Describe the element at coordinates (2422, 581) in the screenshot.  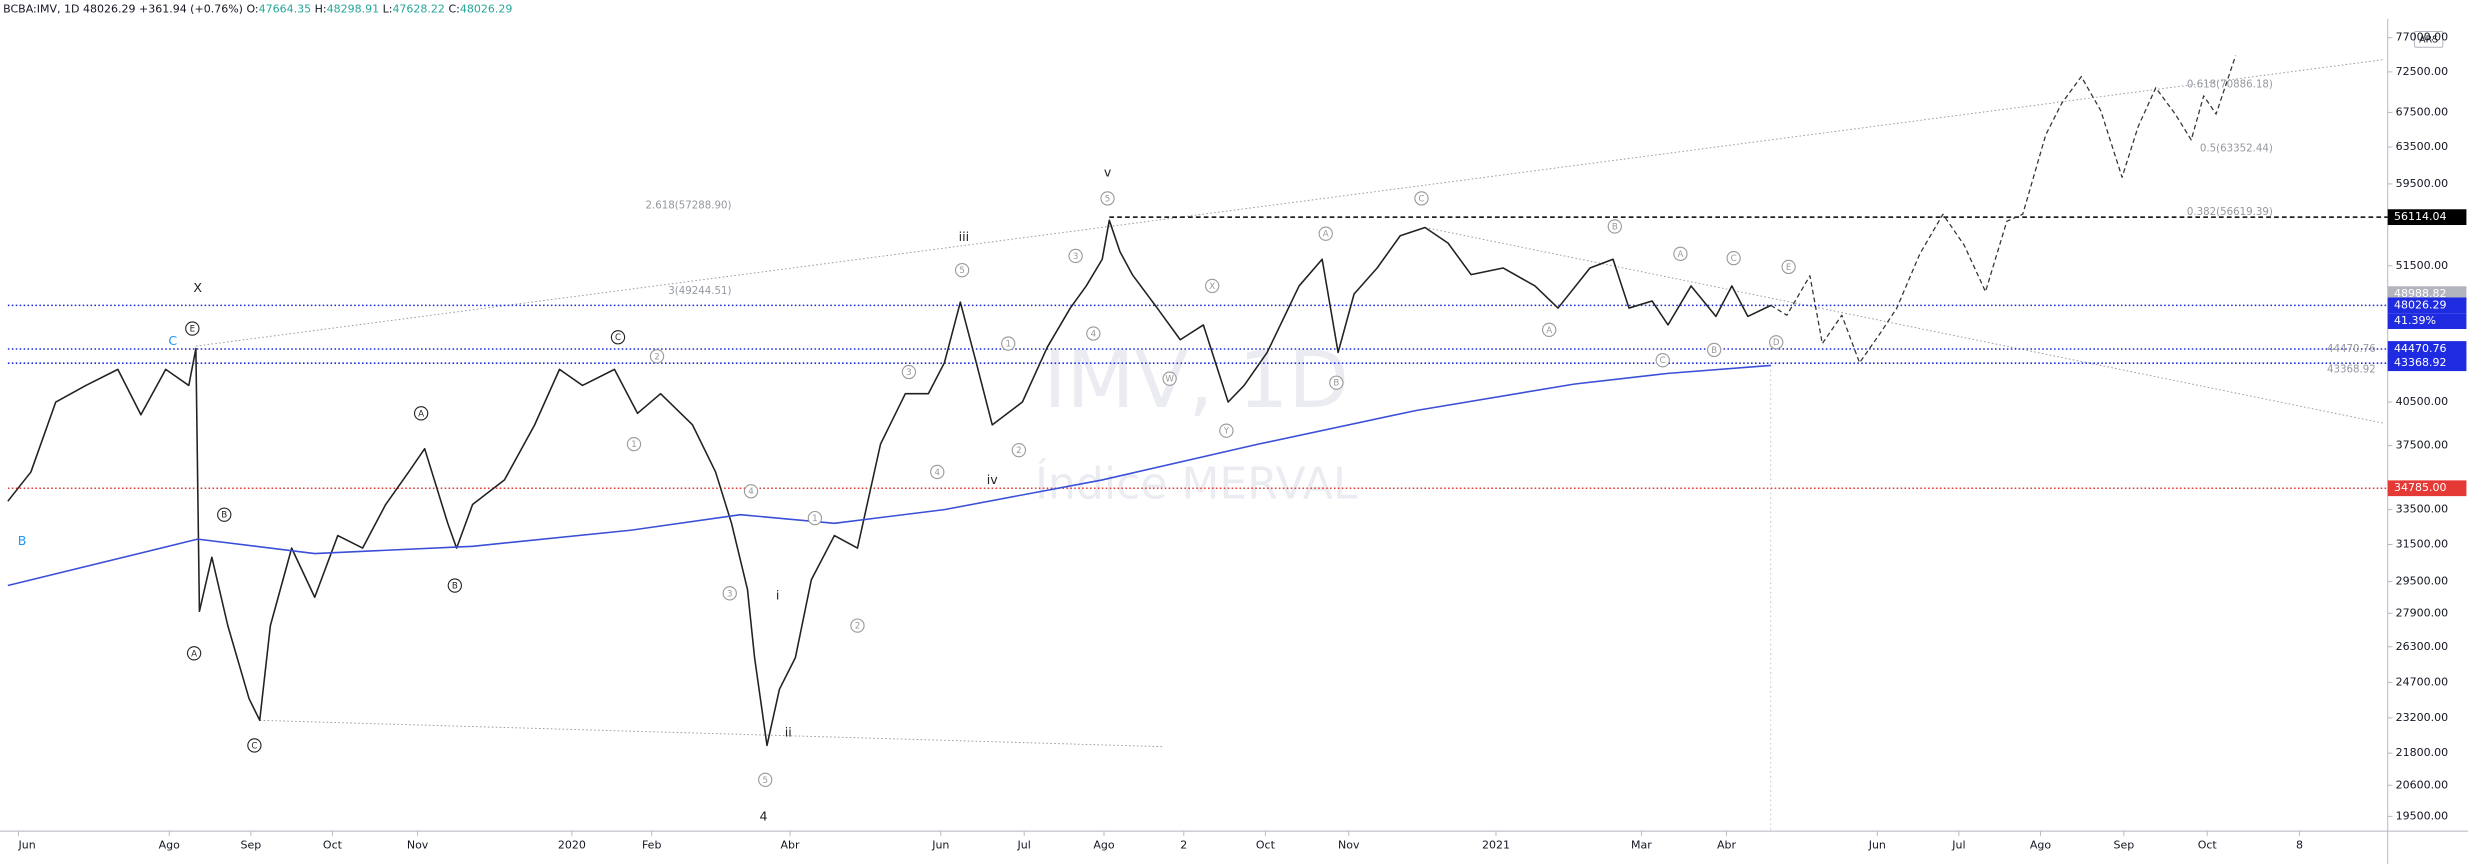
I see `y-tick-label: 29500.00` at that location.